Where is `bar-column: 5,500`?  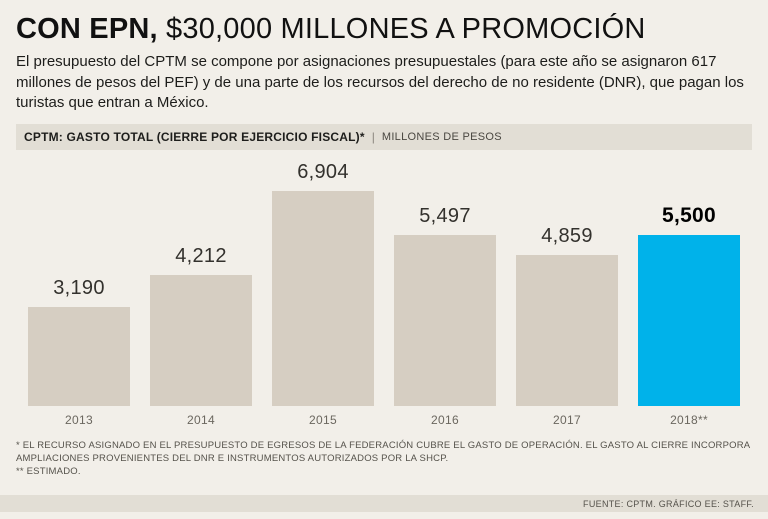
bar-column: 5,500 is located at coordinates (689, 280).